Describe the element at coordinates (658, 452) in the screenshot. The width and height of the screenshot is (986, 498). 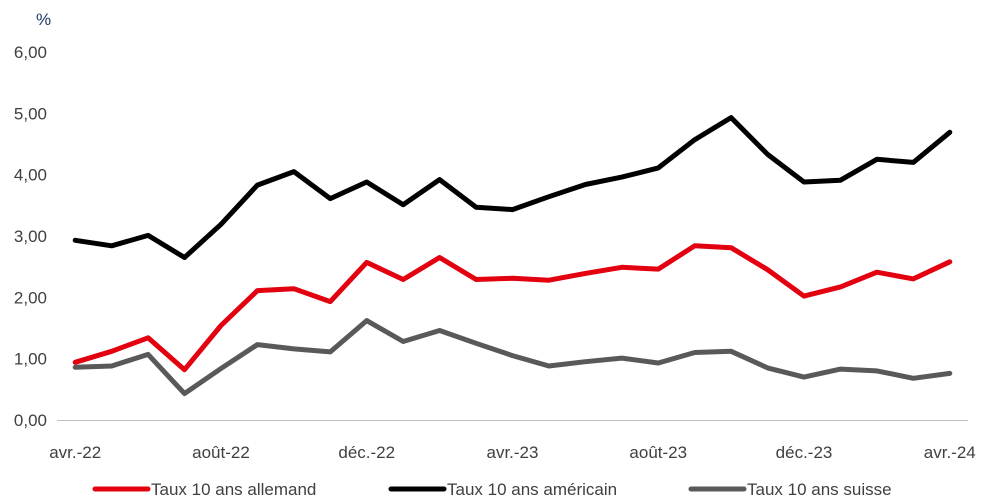
I see `x-tick-label: août-23` at that location.